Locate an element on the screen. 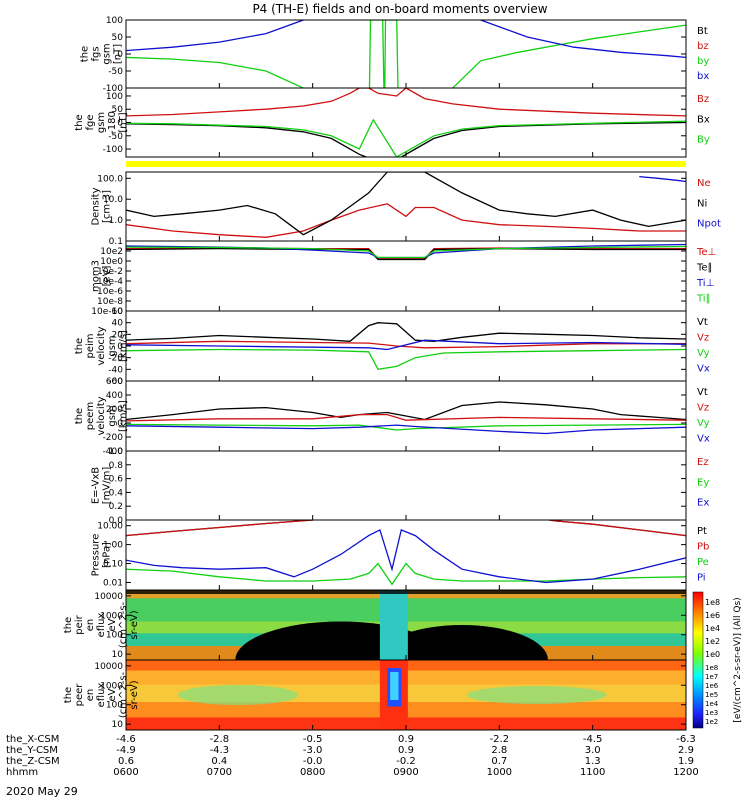 The width and height of the screenshot is (750, 800). colorbar-label: [eV/(cm^2-s-sr-eV)] (All Qs) is located at coordinates (738, 659).